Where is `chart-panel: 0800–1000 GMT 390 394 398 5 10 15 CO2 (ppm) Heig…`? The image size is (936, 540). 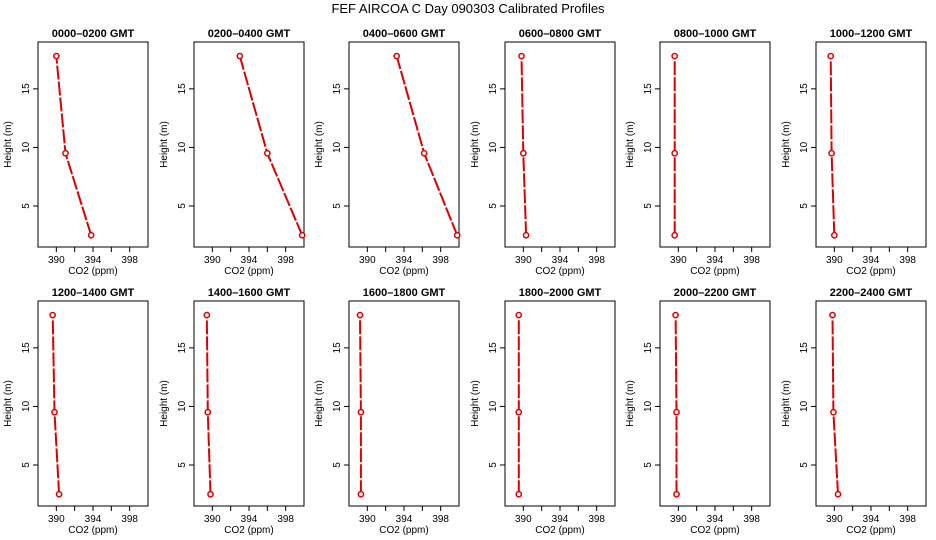
chart-panel: 0800–1000 GMT 390 394 398 5 10 15 CO2 (ppm) Heig… is located at coordinates (698, 152).